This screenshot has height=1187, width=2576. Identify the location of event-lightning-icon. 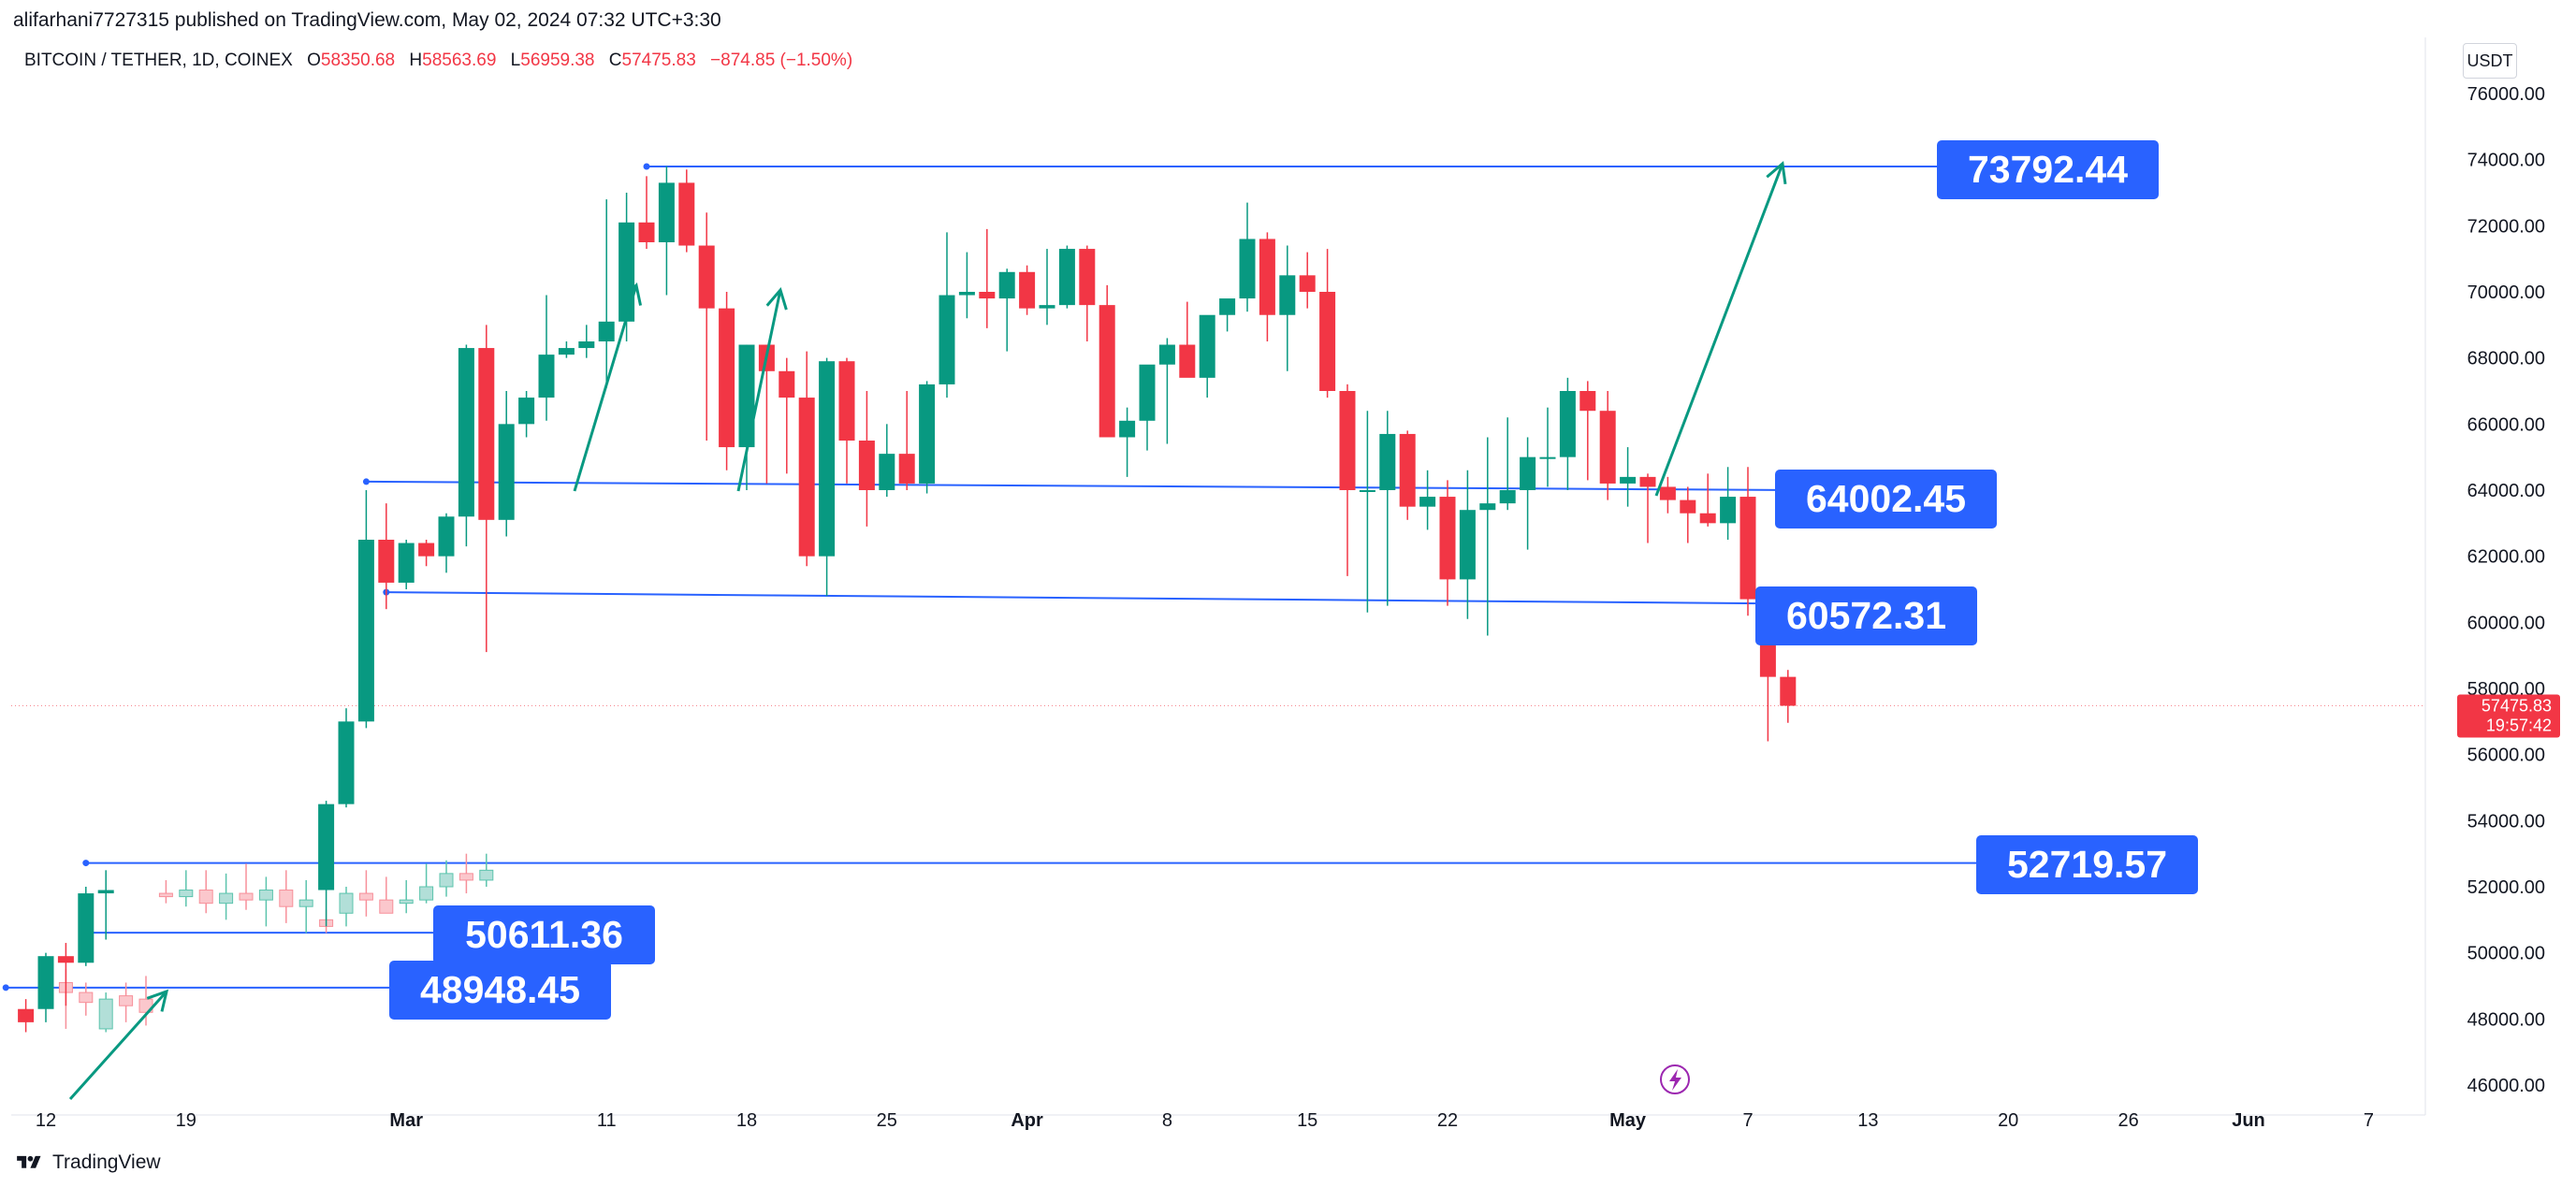
(1675, 1079).